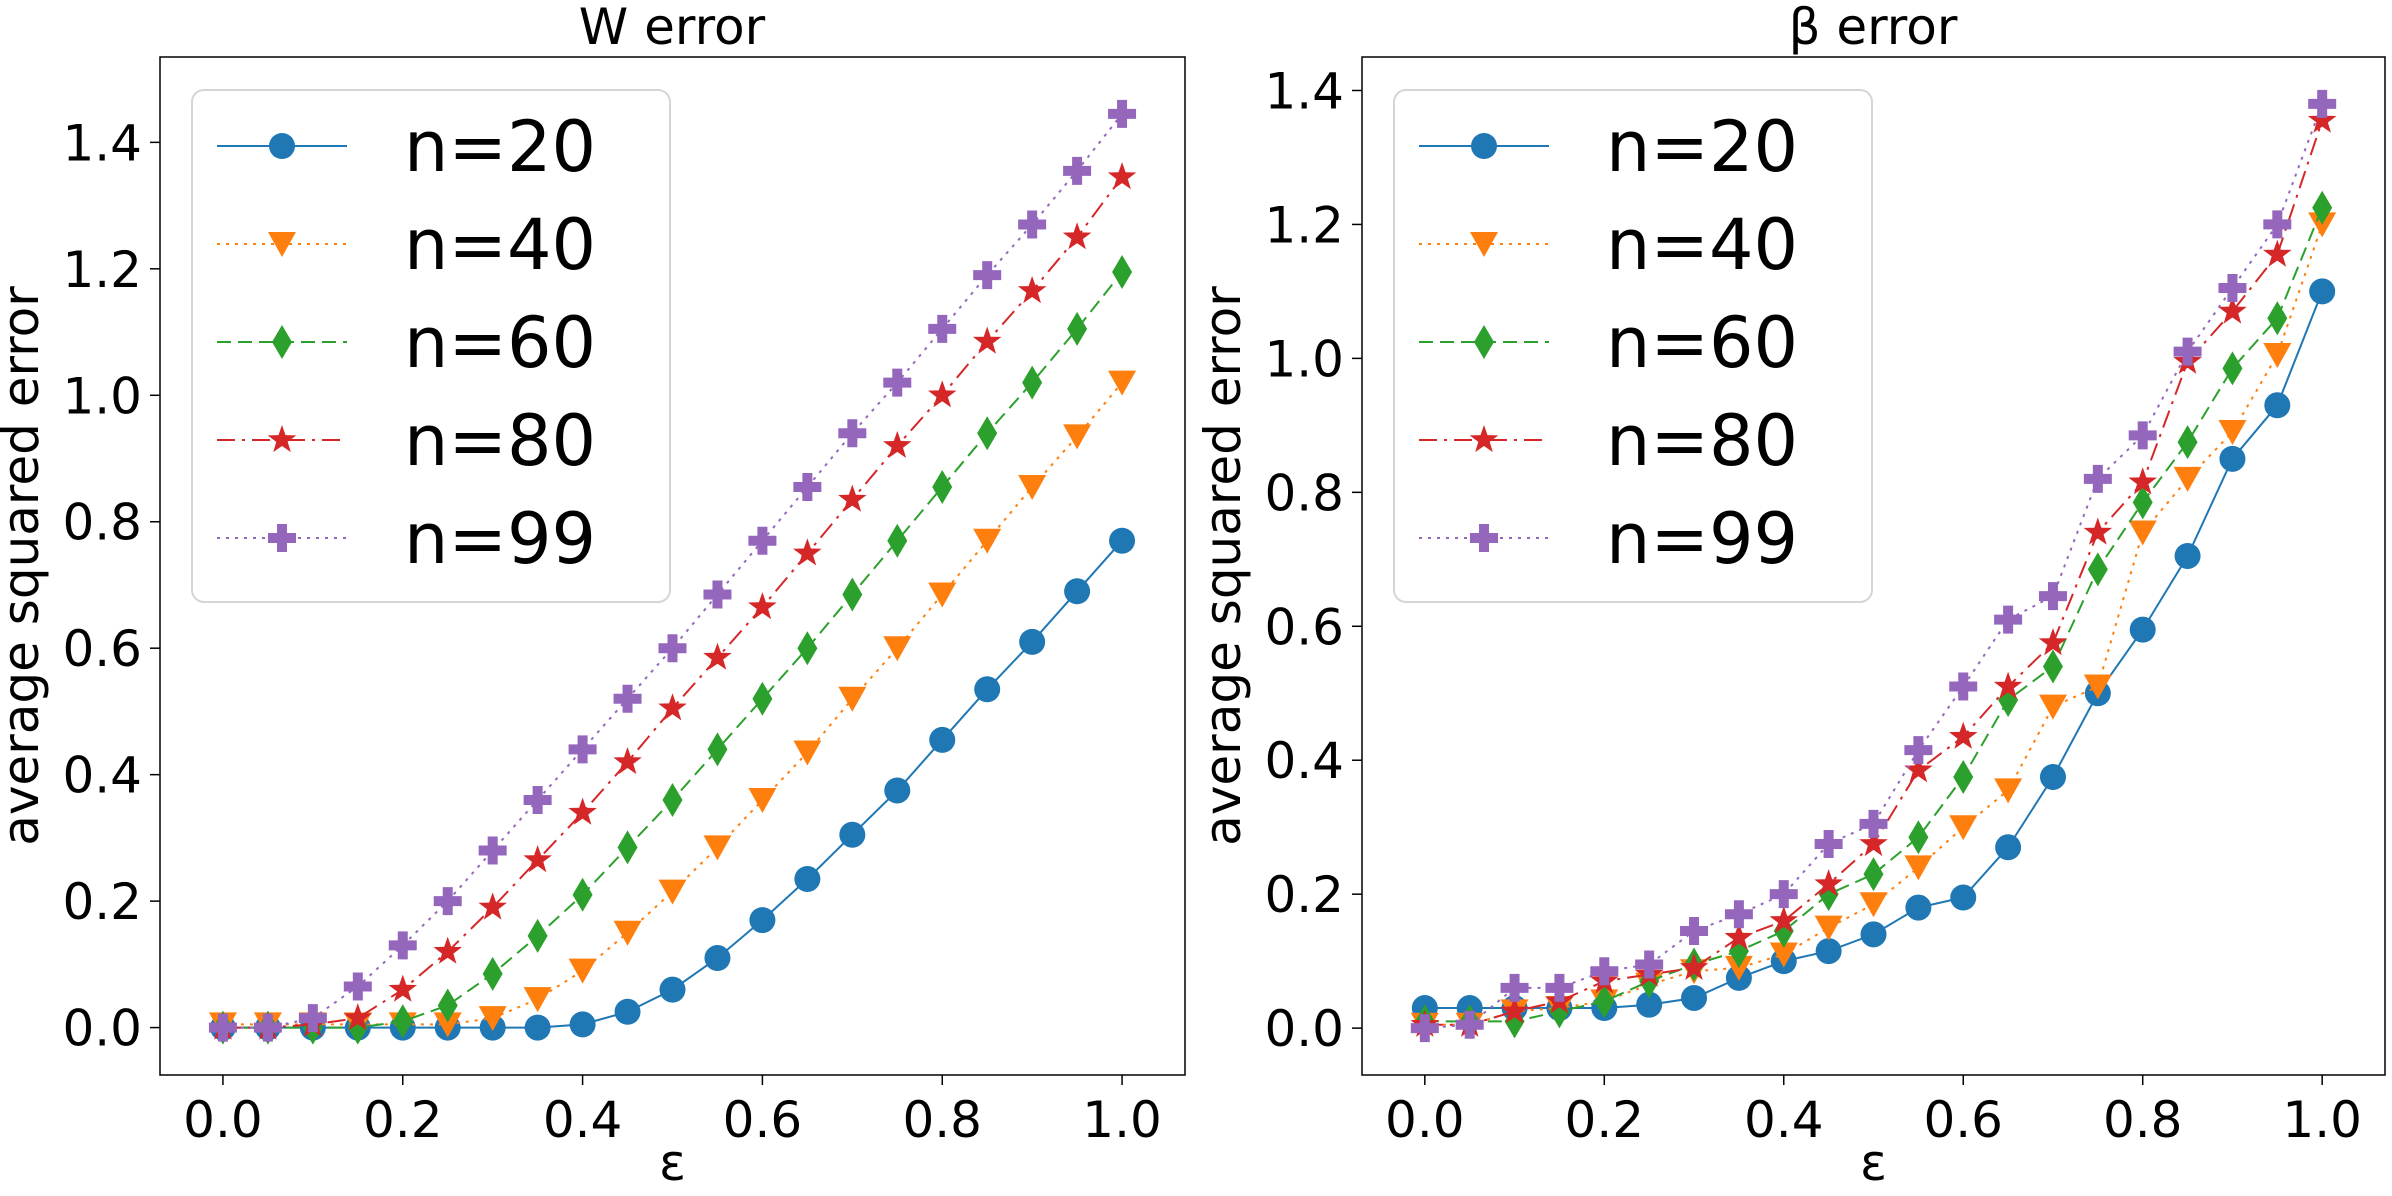 The image size is (2392, 1196). Describe the element at coordinates (1425, 1120) in the screenshot. I see `x-tick-label: 0.0` at that location.